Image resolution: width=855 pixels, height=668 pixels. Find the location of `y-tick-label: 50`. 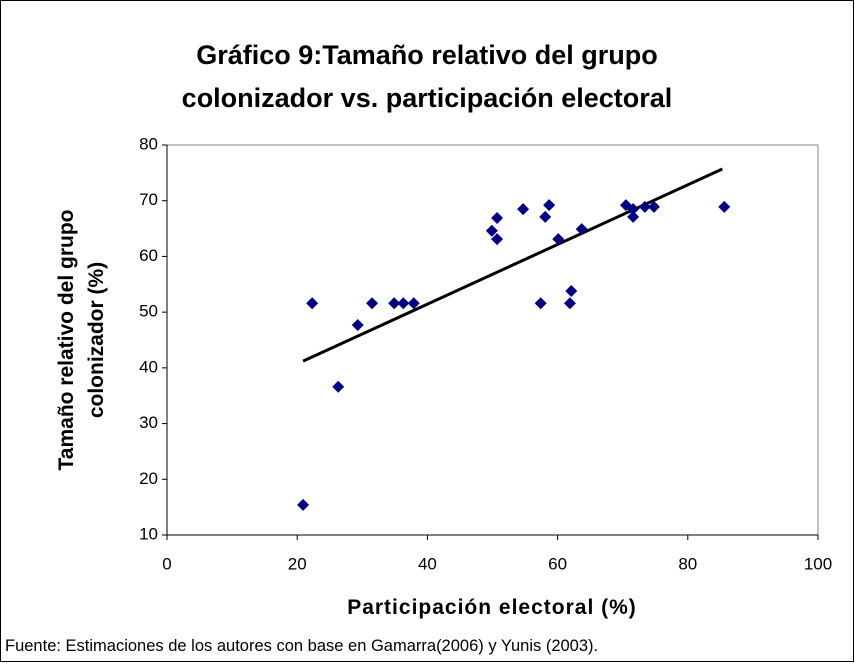

y-tick-label: 50 is located at coordinates (148, 311).